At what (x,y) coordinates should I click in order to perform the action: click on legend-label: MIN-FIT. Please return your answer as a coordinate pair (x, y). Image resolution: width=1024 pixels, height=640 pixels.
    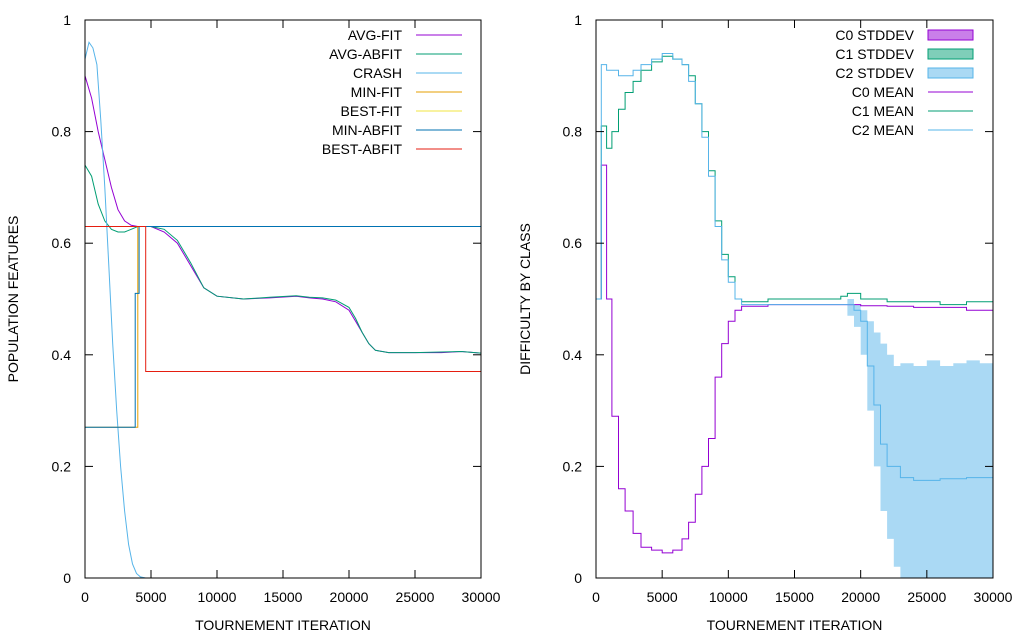
    Looking at the image, I should click on (377, 92).